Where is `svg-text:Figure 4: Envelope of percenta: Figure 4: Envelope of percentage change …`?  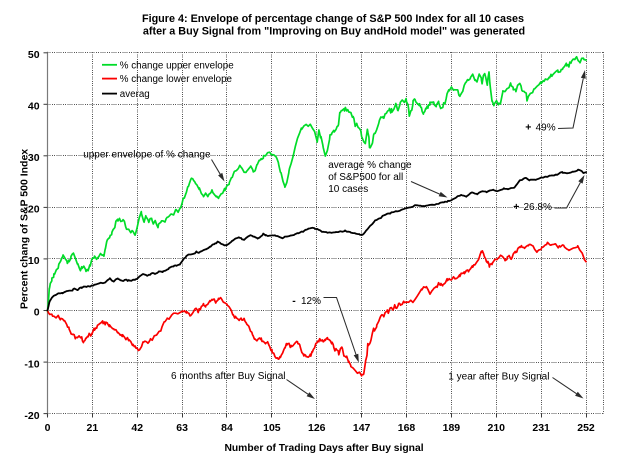 svg-text:Figure 4: Envelope of percenta: Figure 4: Envelope of percentage change … is located at coordinates (333, 19).